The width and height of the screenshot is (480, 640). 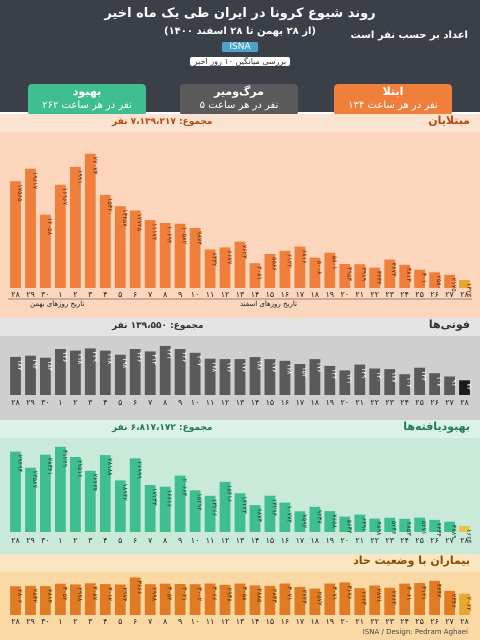 I want to click on death-tick-label: ۳۰, so click(x=45, y=402).